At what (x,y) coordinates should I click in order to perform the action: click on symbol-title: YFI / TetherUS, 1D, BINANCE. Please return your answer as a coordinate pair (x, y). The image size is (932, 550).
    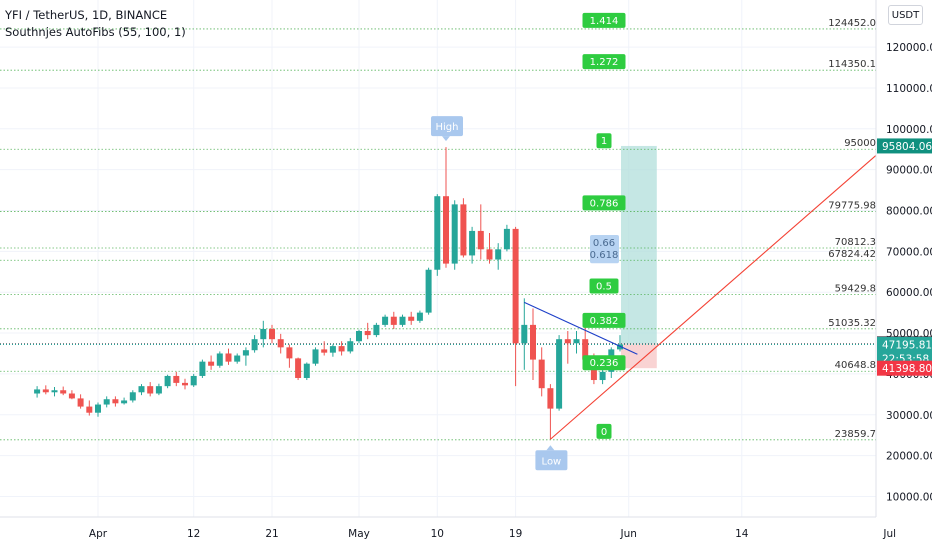
    Looking at the image, I should click on (86, 15).